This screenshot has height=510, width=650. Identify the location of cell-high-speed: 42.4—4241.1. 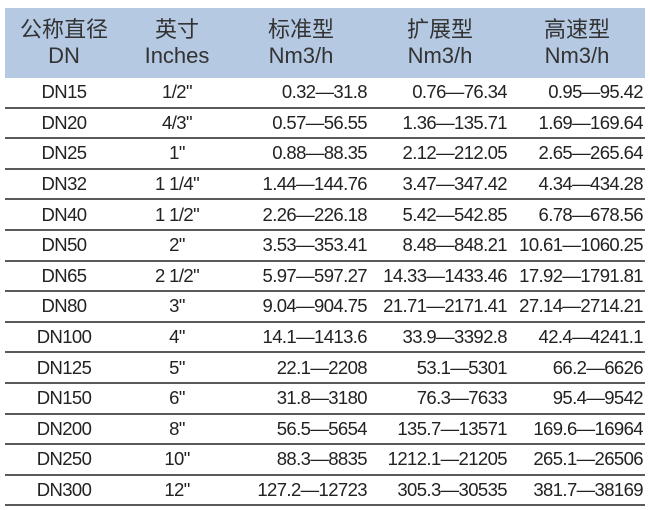
(591, 337).